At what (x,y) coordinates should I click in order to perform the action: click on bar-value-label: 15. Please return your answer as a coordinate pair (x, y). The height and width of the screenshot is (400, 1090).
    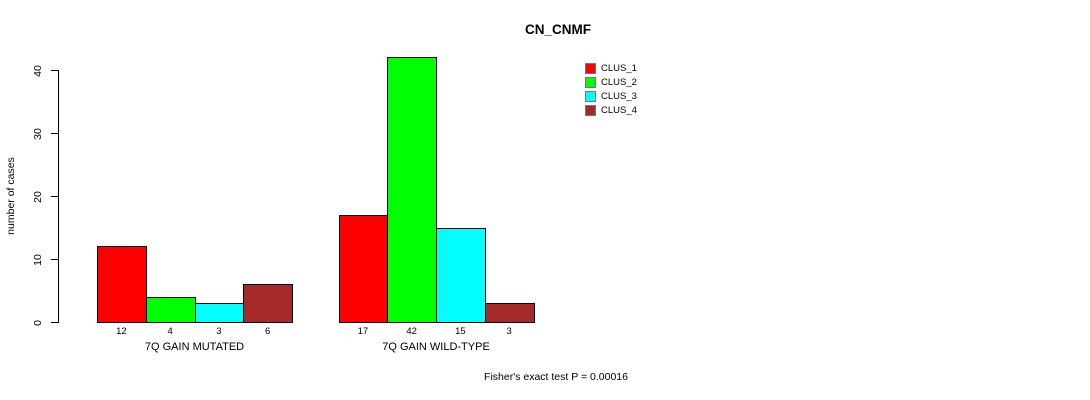
    Looking at the image, I should click on (460, 331).